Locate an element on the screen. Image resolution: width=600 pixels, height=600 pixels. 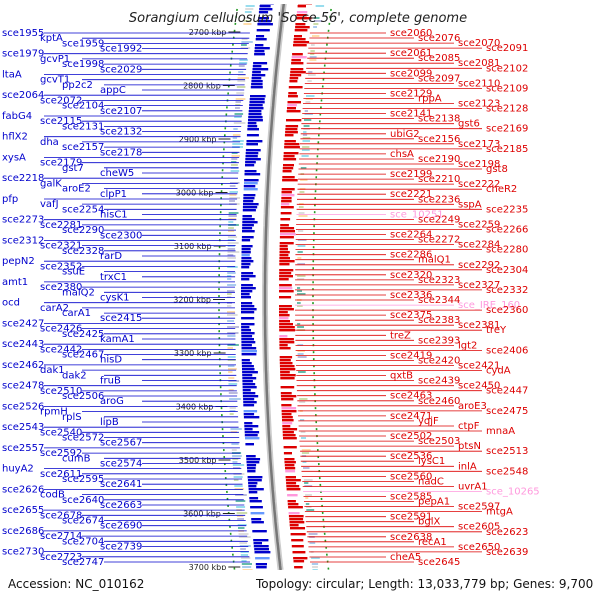
left-gene-label: sce2640 is located at coordinates (83, 500).